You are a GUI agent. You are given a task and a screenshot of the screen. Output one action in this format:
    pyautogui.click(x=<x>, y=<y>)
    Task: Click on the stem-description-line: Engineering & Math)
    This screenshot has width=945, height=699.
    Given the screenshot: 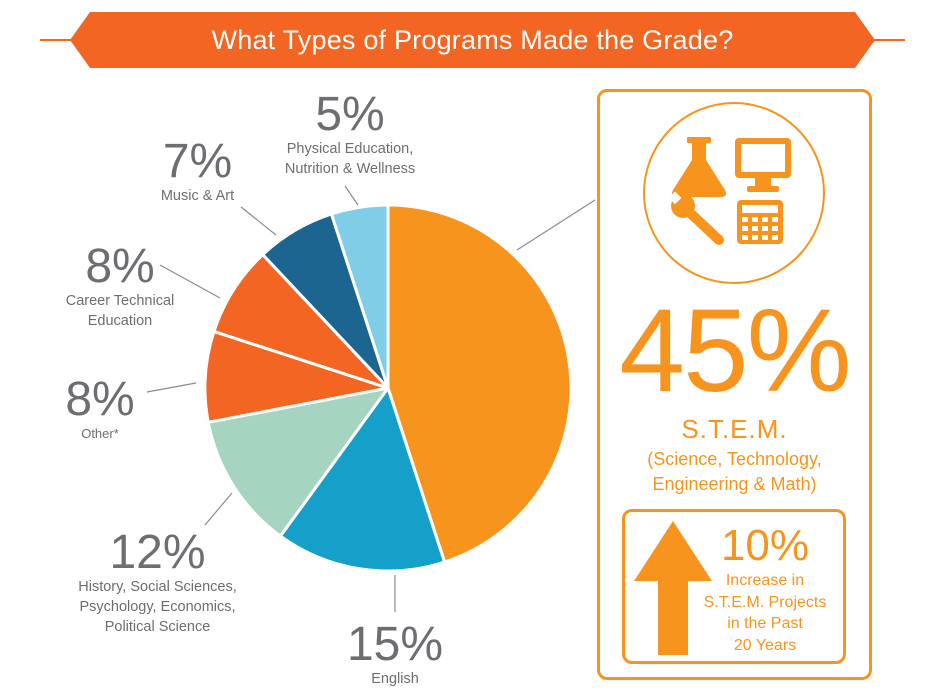 What is the action you would take?
    pyautogui.click(x=734, y=484)
    